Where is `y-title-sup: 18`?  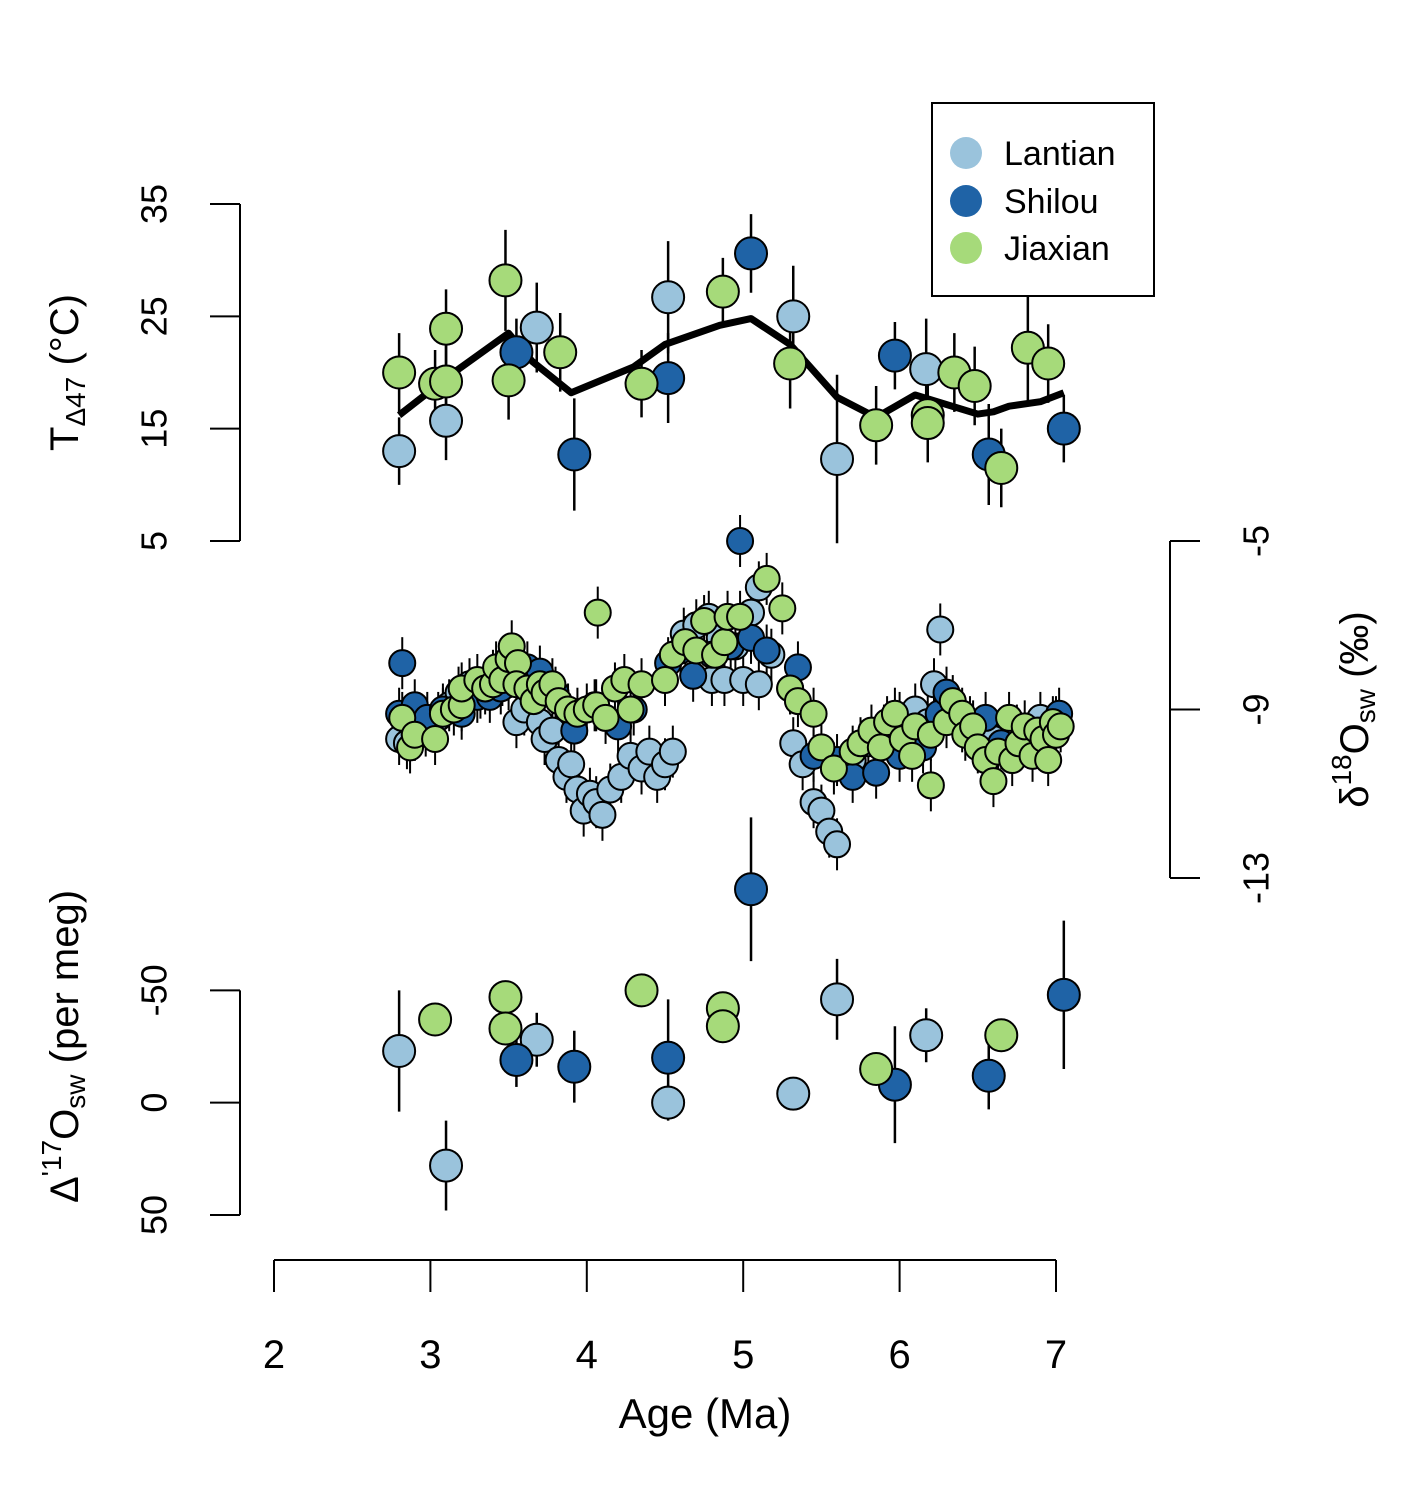 y-title-sup: 18 is located at coordinates (1341, 769).